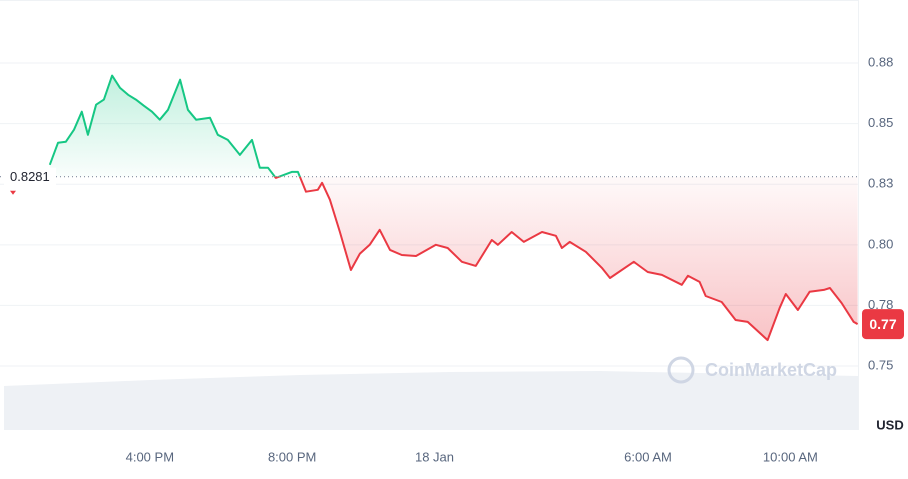 This screenshot has width=908, height=479. Describe the element at coordinates (150, 456) in the screenshot. I see `x-tick-label: 4:00 PM` at that location.